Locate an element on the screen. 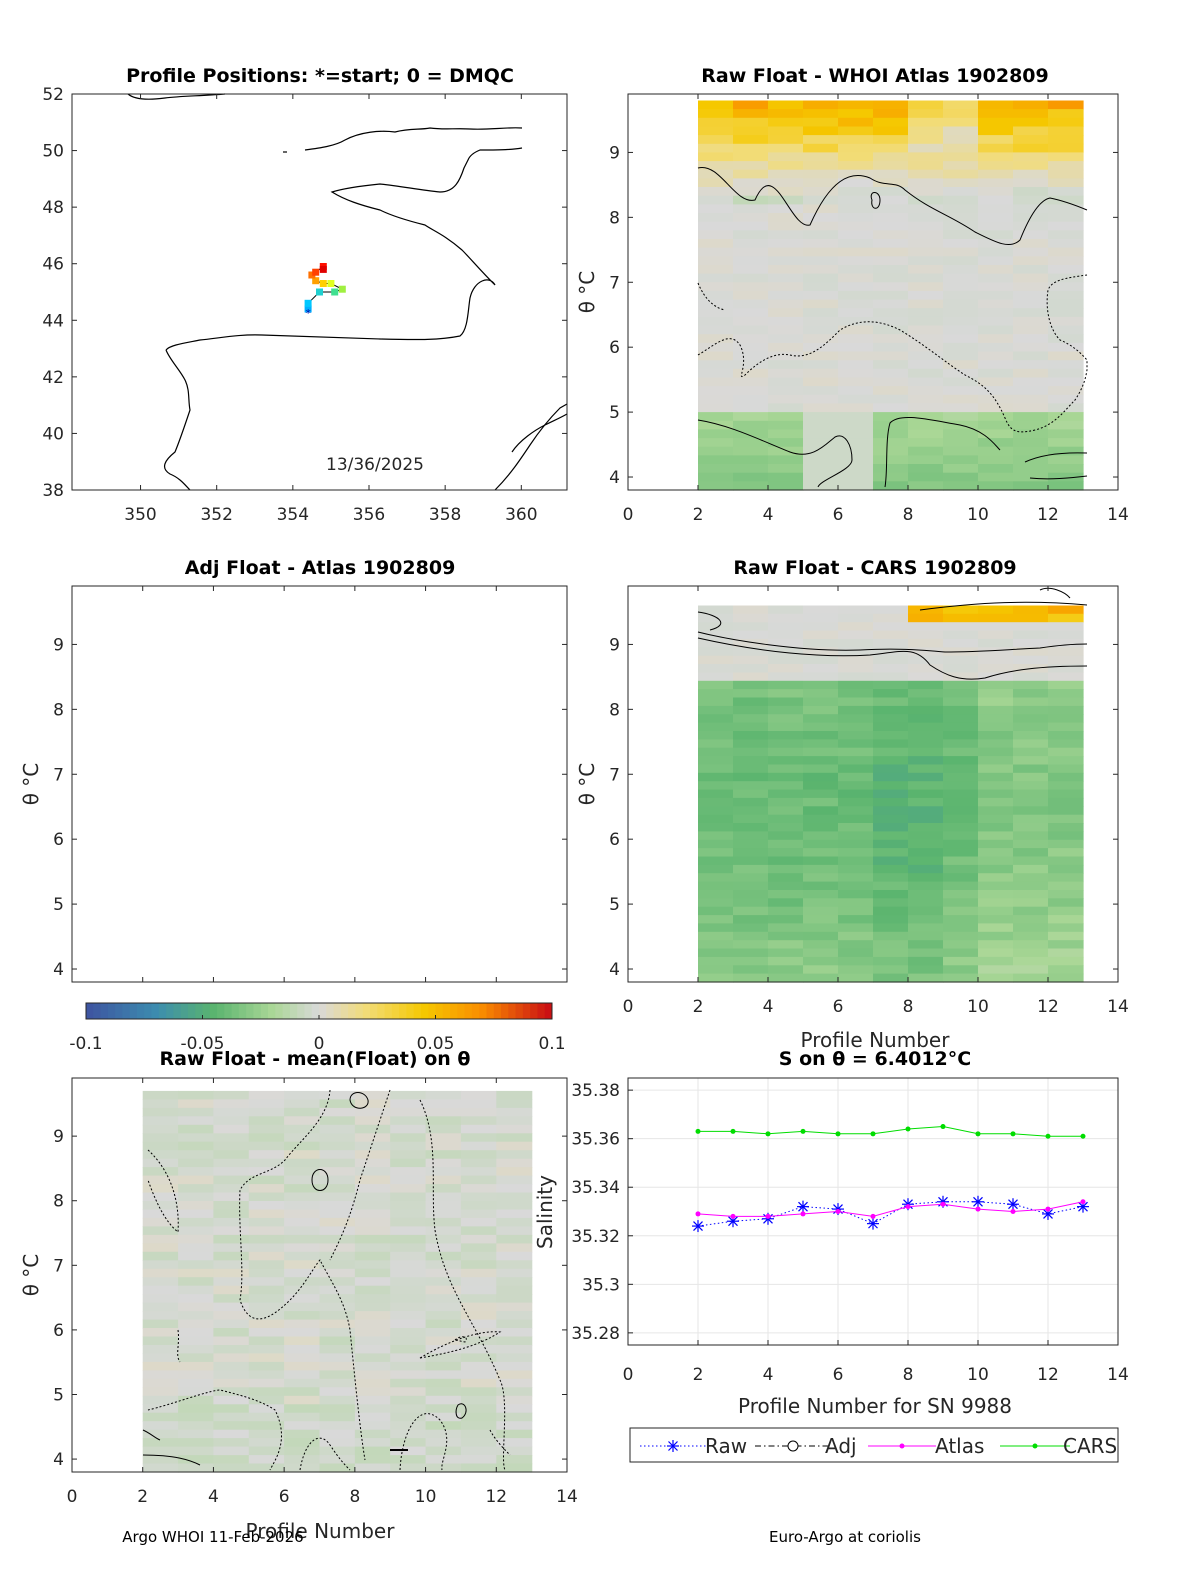 The width and height of the screenshot is (1200, 1575). salinity-xlabel: Profile Number for SN 9988 is located at coordinates (875, 1406).